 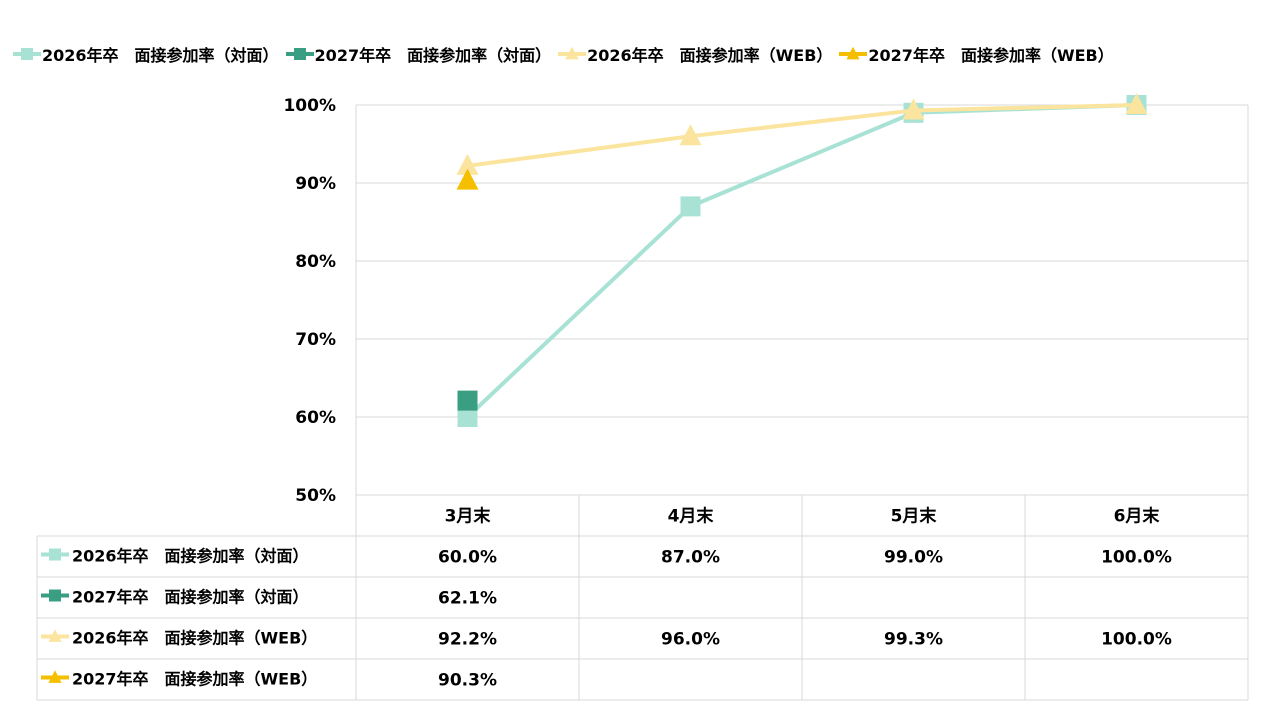 What do you see at coordinates (467, 558) in the screenshot?
I see `data-cell-label: 60.0%` at bounding box center [467, 558].